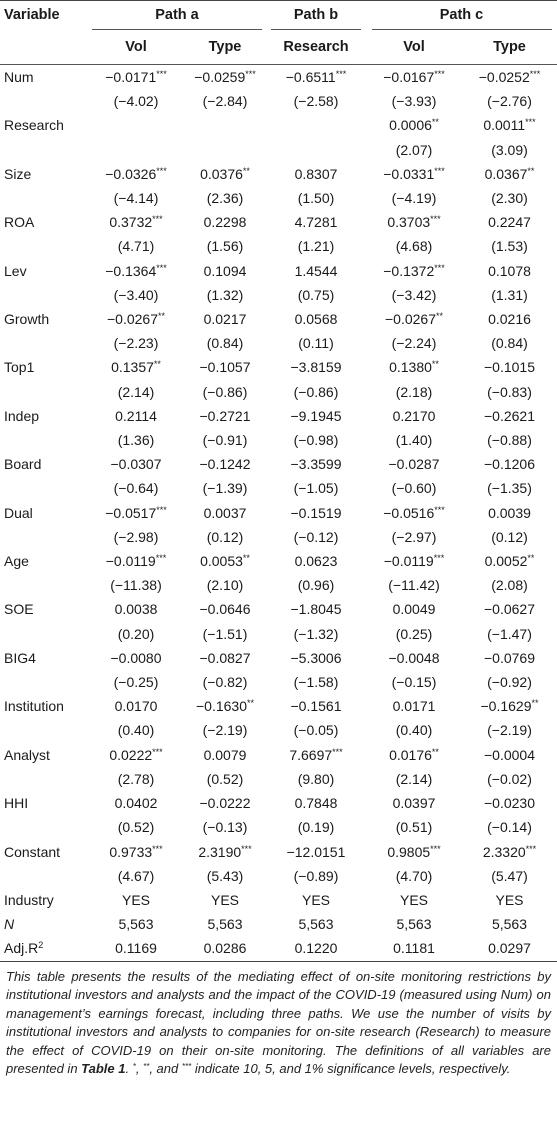  What do you see at coordinates (278, 803) in the screenshot?
I see `table-row: HHI 0.0402 −0.0222 0.7848 0.0397 −0.0230` at bounding box center [278, 803].